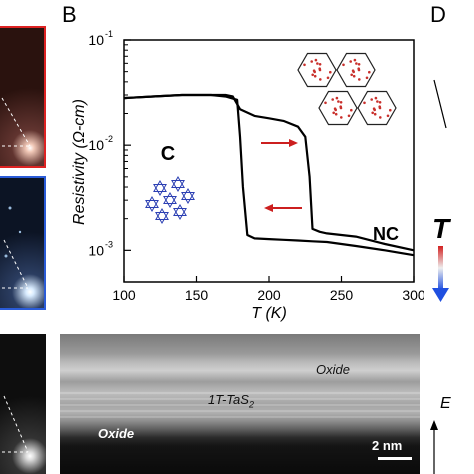 The image size is (474, 474). What do you see at coordinates (386, 234) in the screenshot?
I see `phase-label-nc: NC` at bounding box center [386, 234].